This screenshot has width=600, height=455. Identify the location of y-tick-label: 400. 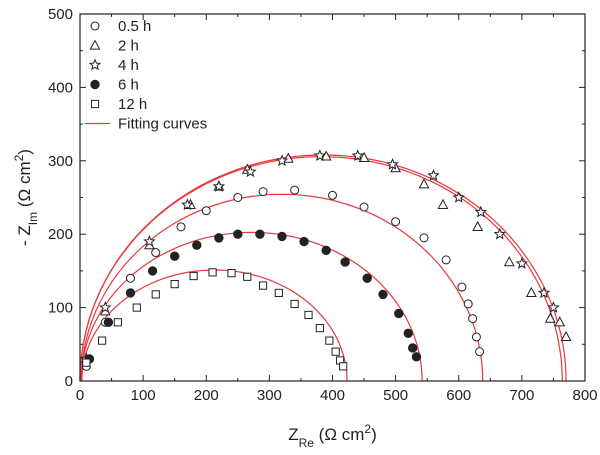
(60, 87).